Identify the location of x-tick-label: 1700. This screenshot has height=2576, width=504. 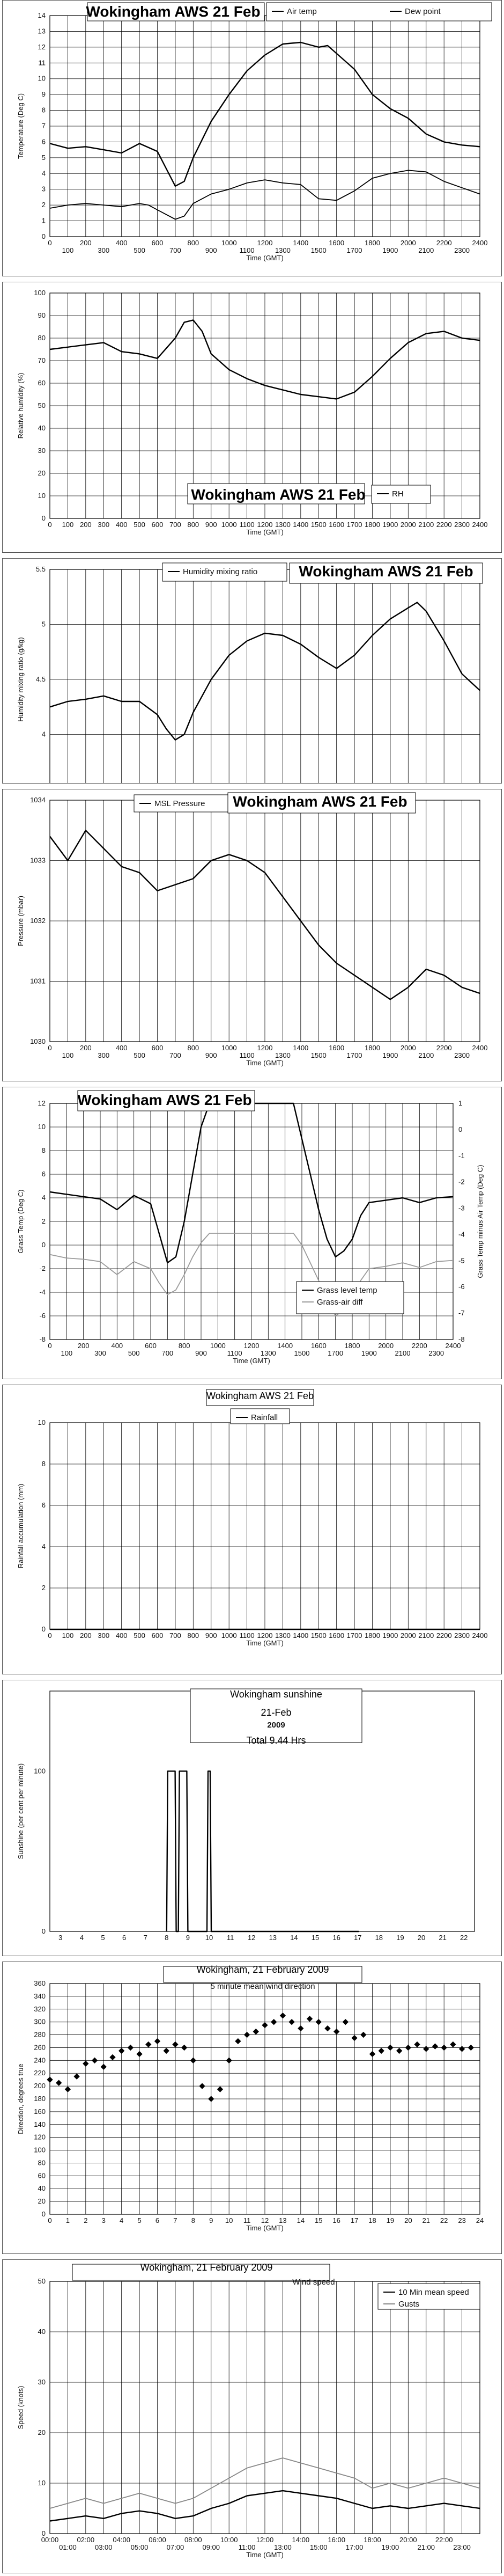
(354, 525).